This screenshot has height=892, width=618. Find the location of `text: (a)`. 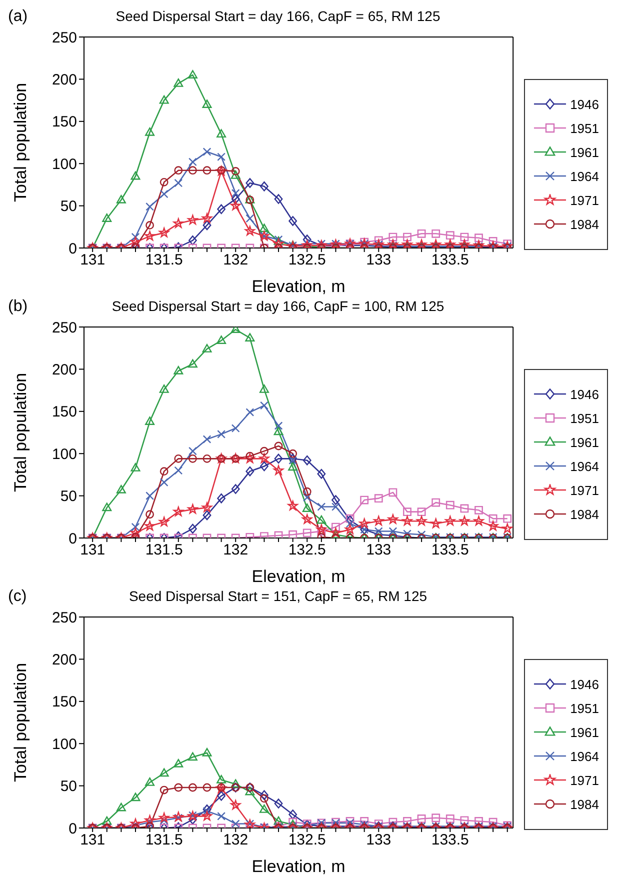

text: (a) is located at coordinates (18, 16).